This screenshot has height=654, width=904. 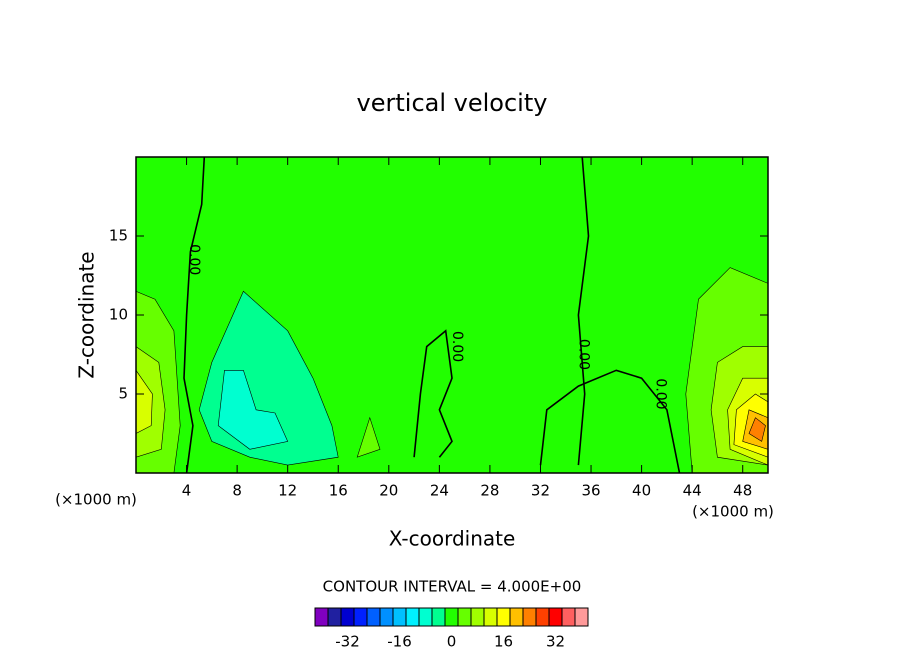 What do you see at coordinates (489, 491) in the screenshot?
I see `x-tick-label: 28` at bounding box center [489, 491].